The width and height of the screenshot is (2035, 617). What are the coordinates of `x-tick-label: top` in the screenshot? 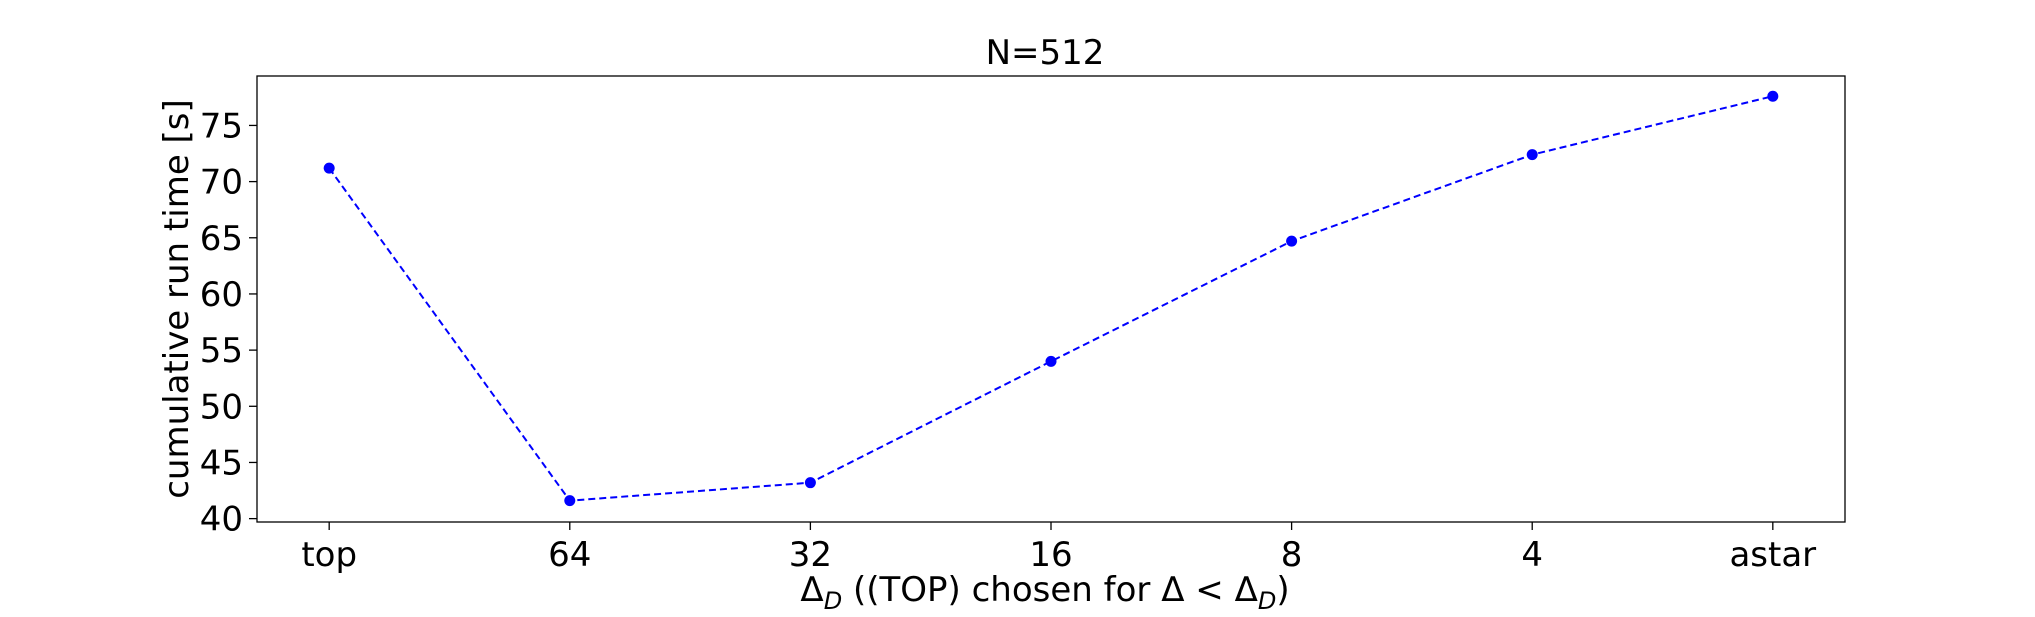 It's located at (329, 555).